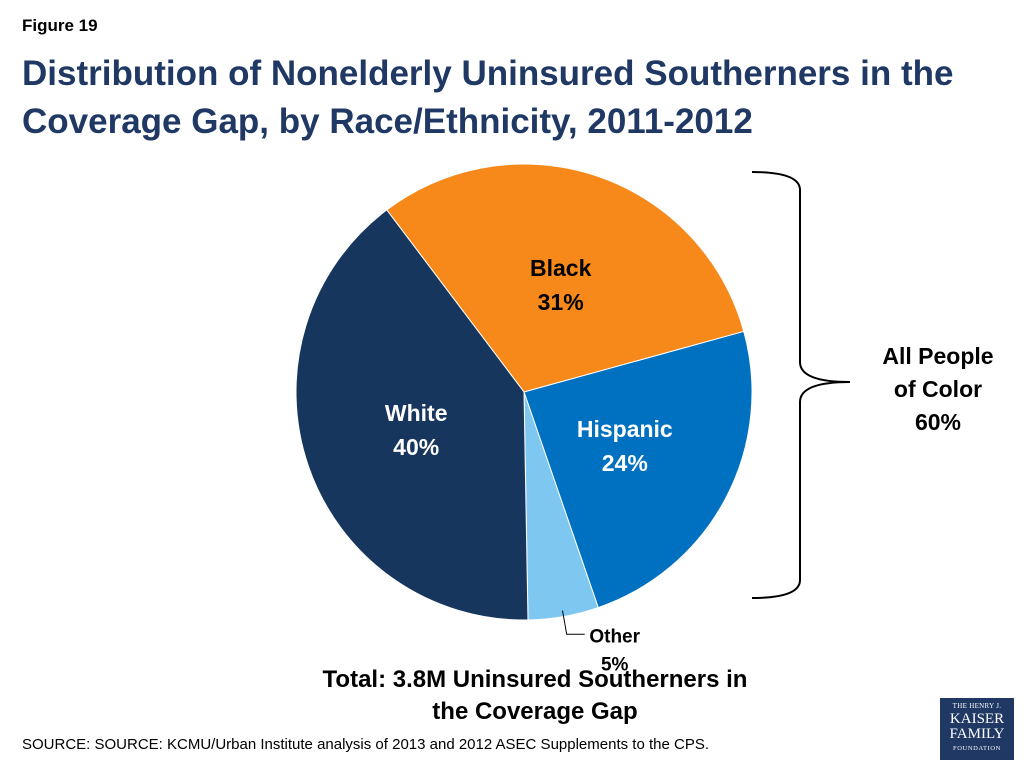  What do you see at coordinates (938, 422) in the screenshot?
I see `bracket-label-value: 60%` at bounding box center [938, 422].